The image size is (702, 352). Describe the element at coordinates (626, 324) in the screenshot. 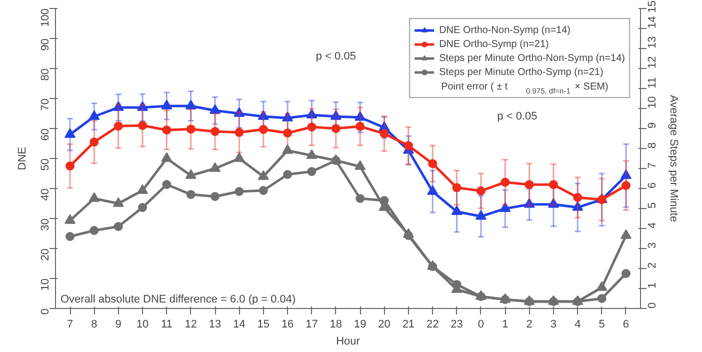

I see `x-tick-label: 6` at that location.